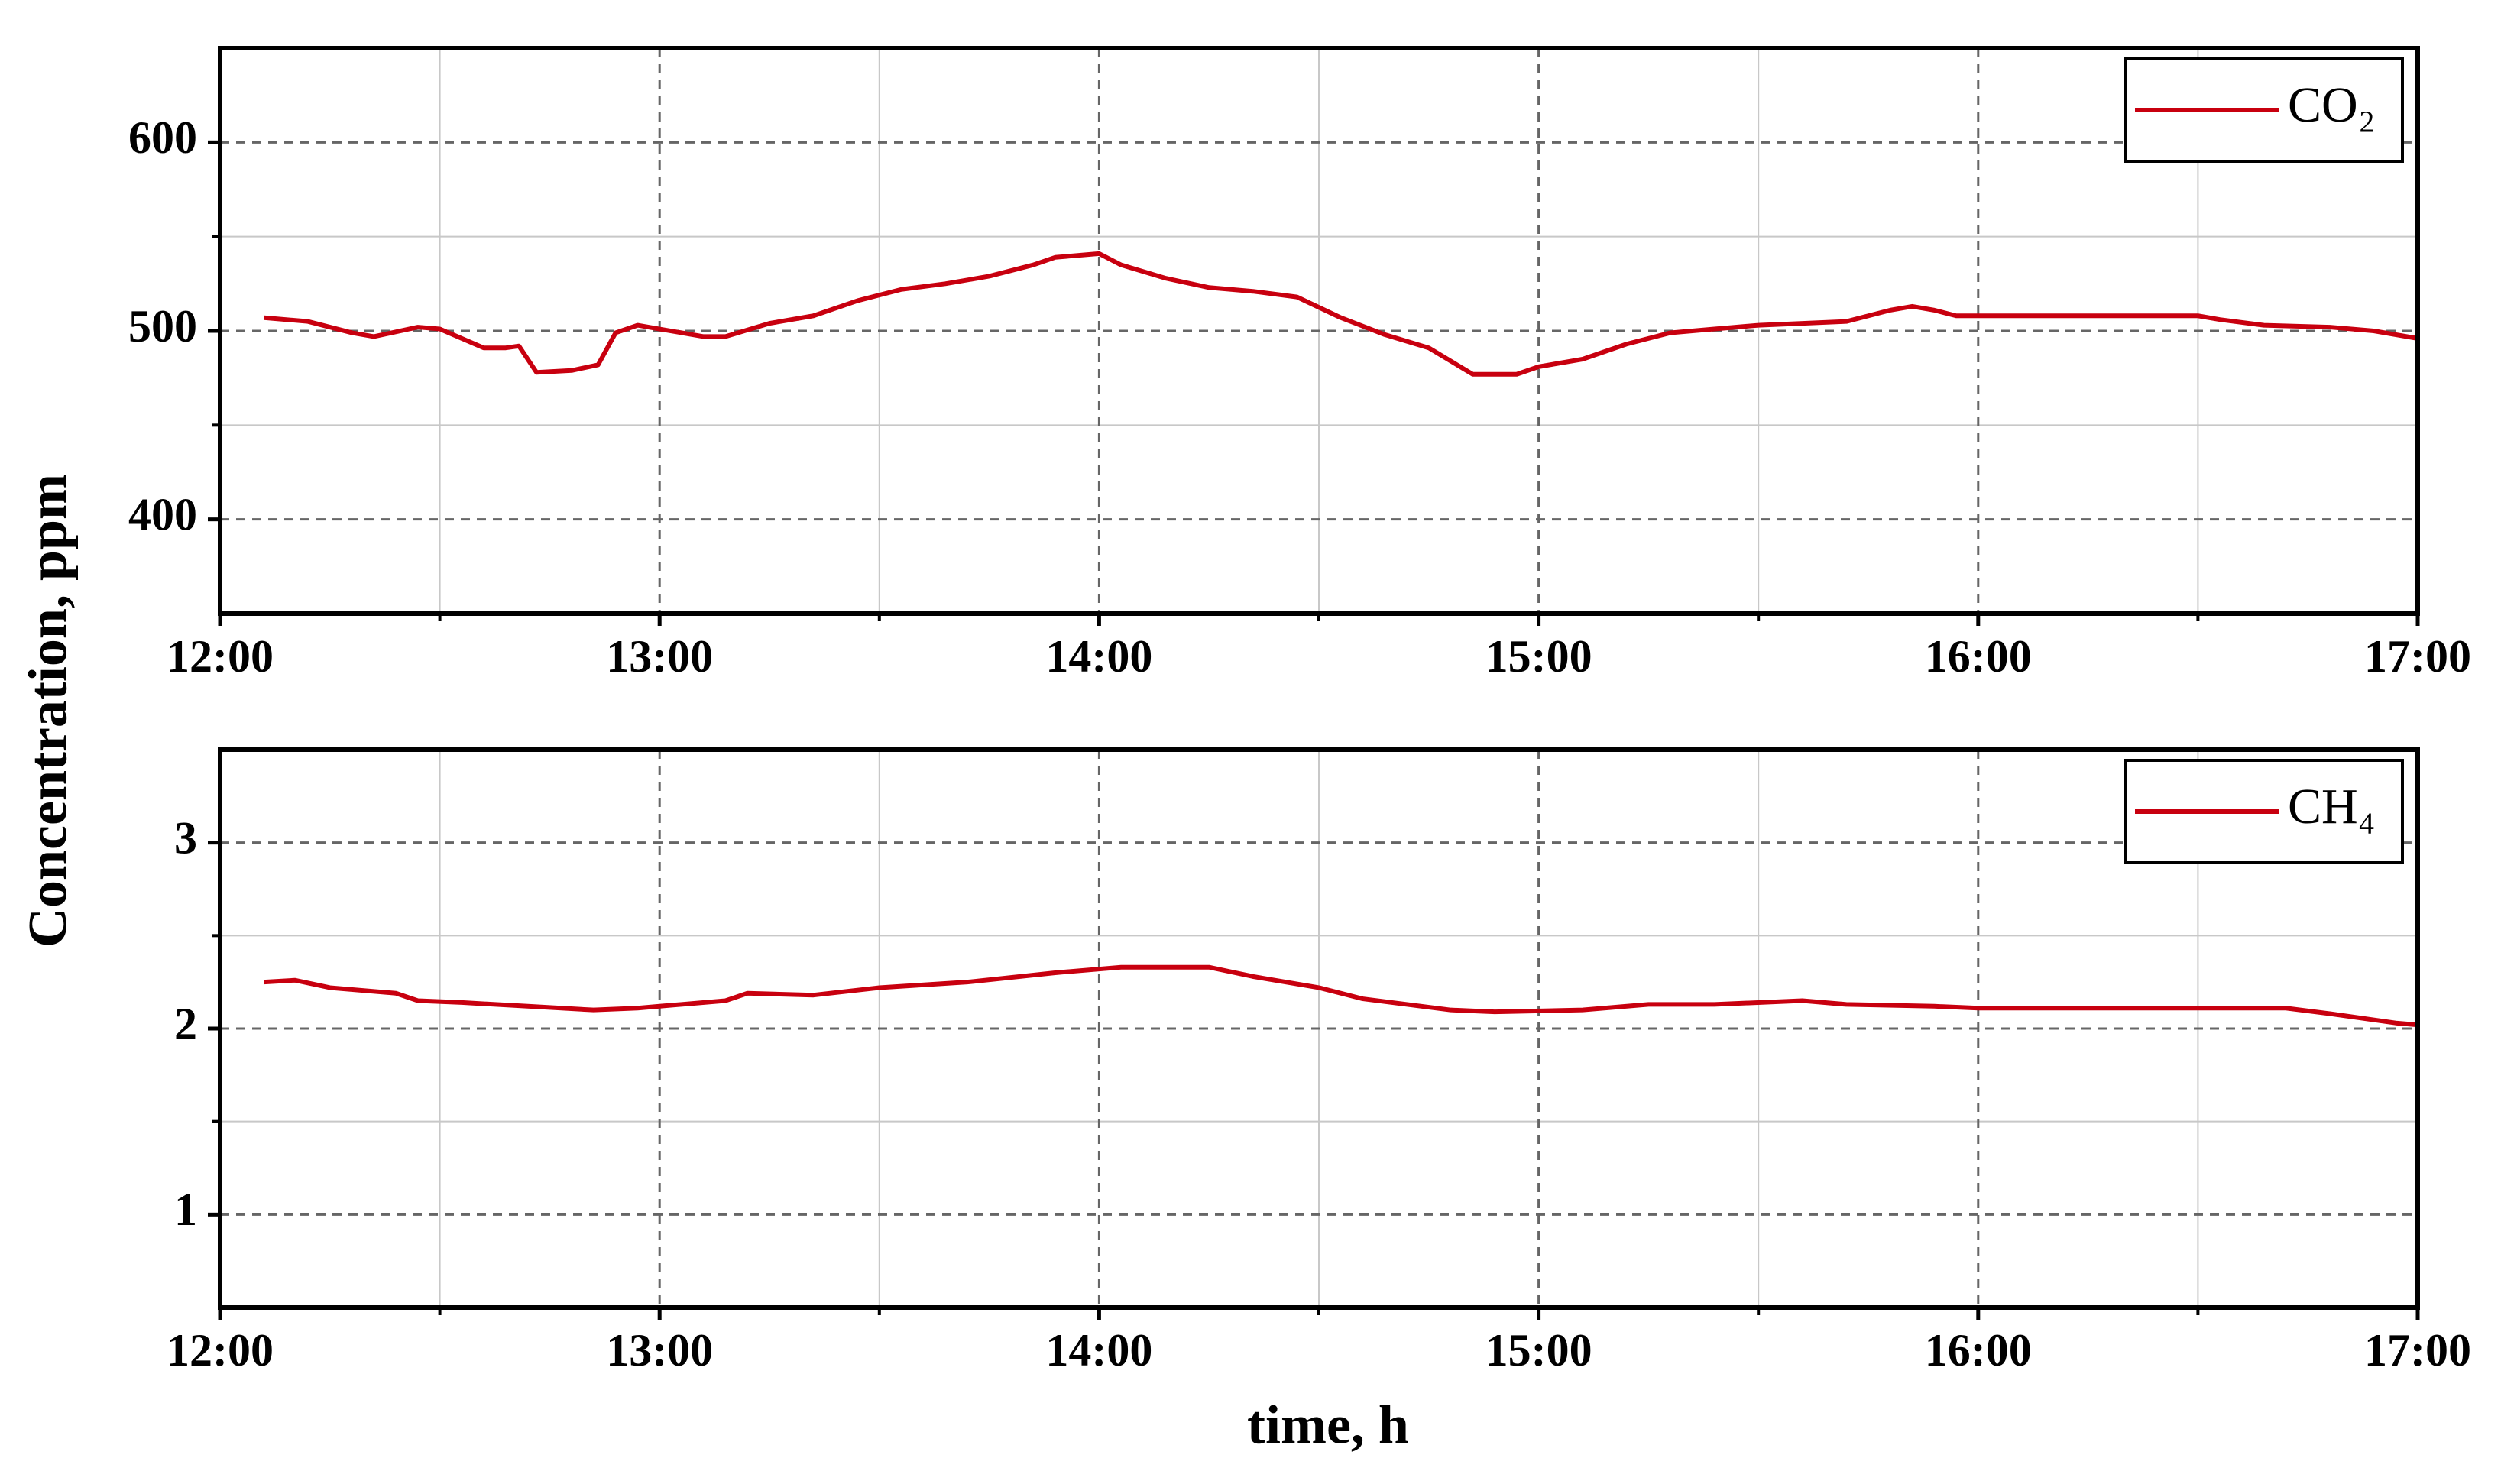  What do you see at coordinates (185, 1024) in the screenshot?
I see `y-tick-label: 2` at bounding box center [185, 1024].